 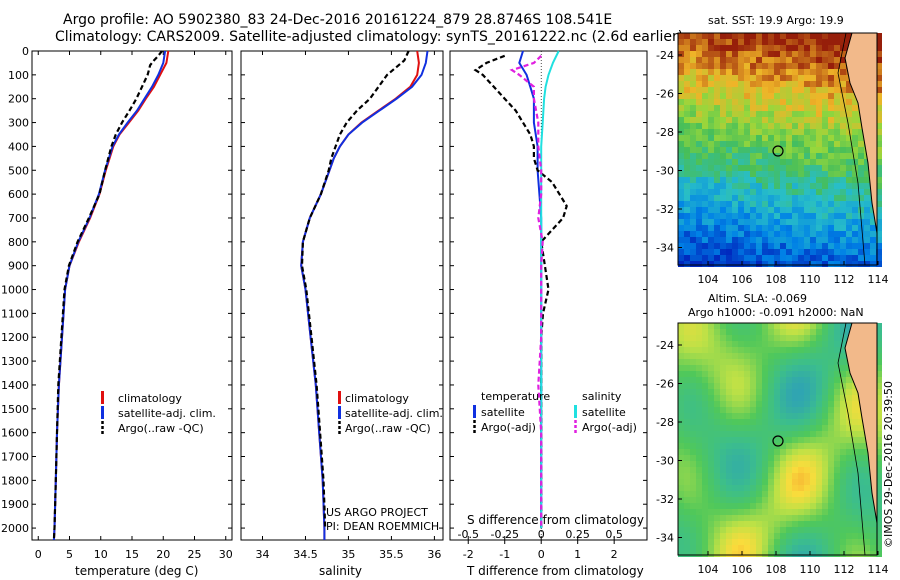 What do you see at coordinates (810, 569) in the screenshot?
I see `map-lon-label: 110` at bounding box center [810, 569].